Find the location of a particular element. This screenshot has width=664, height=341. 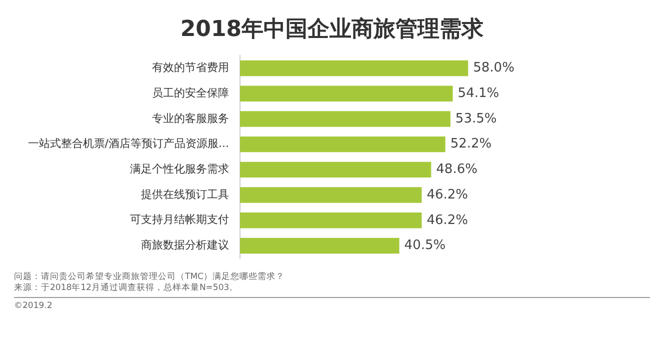

source-note: 来源：于2018年12月通过调查获得，总样本量N=503。 is located at coordinates (127, 288).